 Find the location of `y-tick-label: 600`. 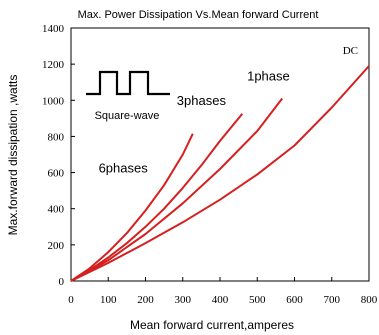

y-tick-label: 600 is located at coordinates (56, 174).